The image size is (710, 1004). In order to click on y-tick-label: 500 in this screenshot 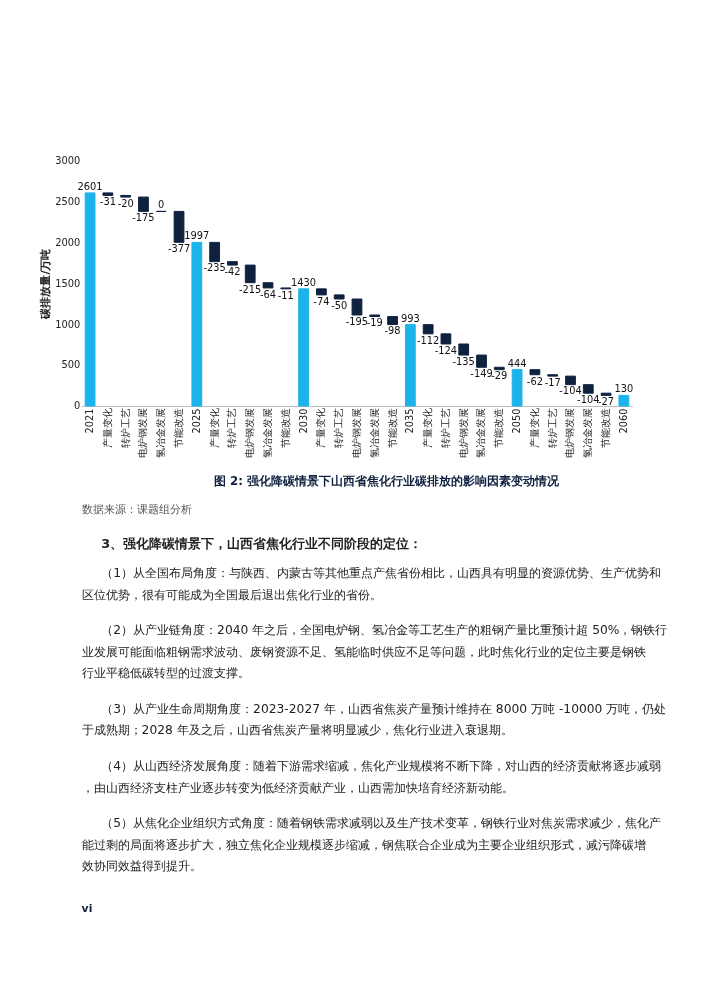, I will do `click(71, 365)`.